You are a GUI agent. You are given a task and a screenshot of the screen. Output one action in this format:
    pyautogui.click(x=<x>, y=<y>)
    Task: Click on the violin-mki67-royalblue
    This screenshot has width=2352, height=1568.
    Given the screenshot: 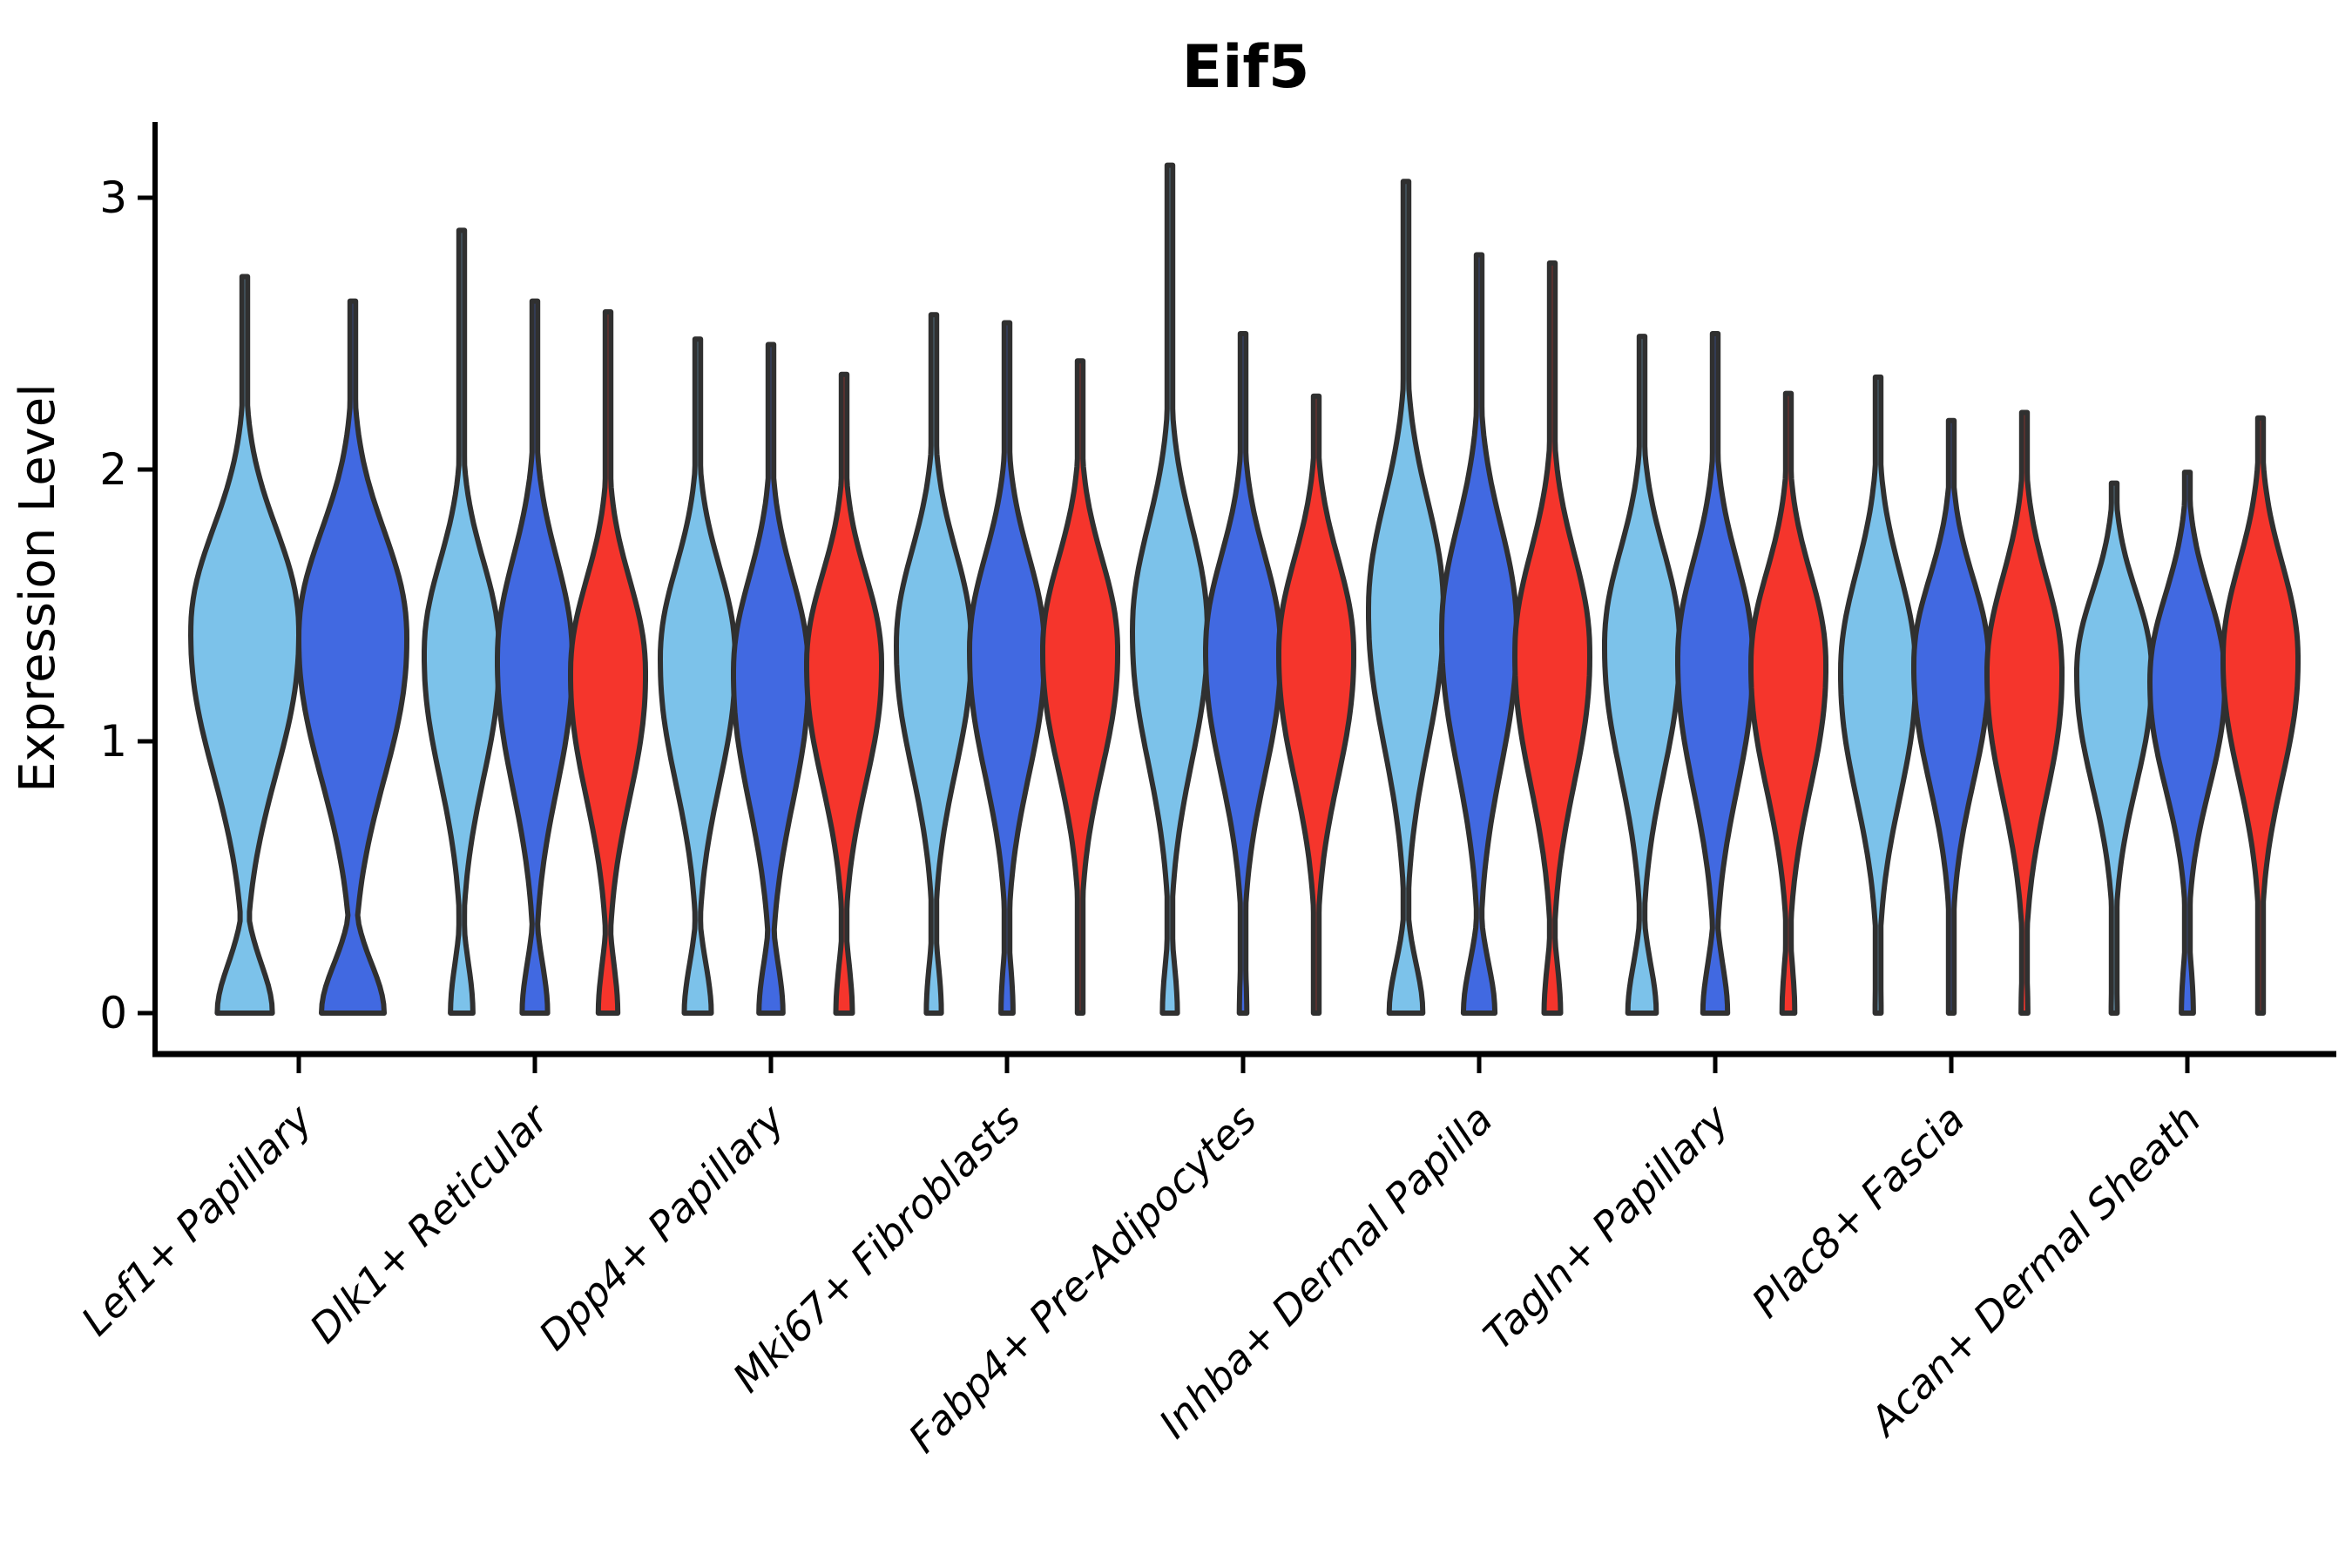 What is the action you would take?
    pyautogui.click(x=1007, y=668)
    